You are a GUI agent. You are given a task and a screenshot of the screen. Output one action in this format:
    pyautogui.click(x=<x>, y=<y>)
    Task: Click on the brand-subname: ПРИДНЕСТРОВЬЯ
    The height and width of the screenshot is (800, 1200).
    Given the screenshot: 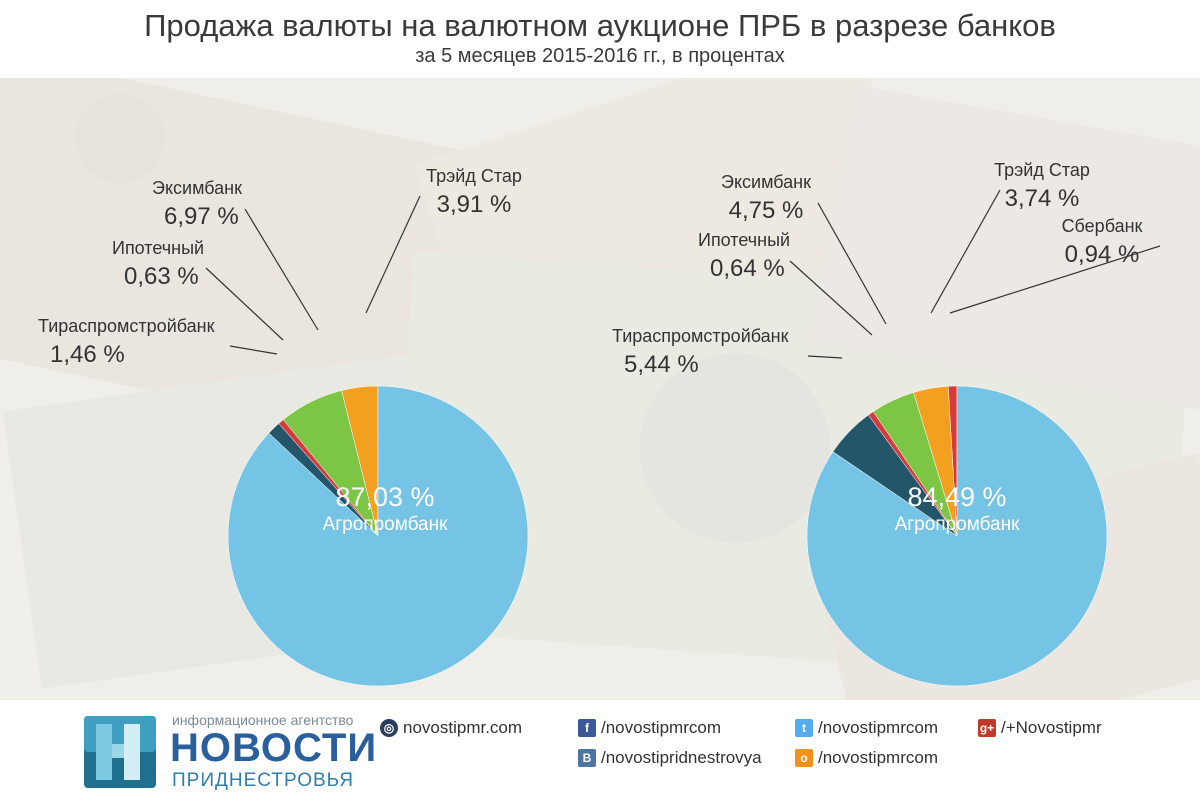 What is the action you would take?
    pyautogui.click(x=263, y=780)
    